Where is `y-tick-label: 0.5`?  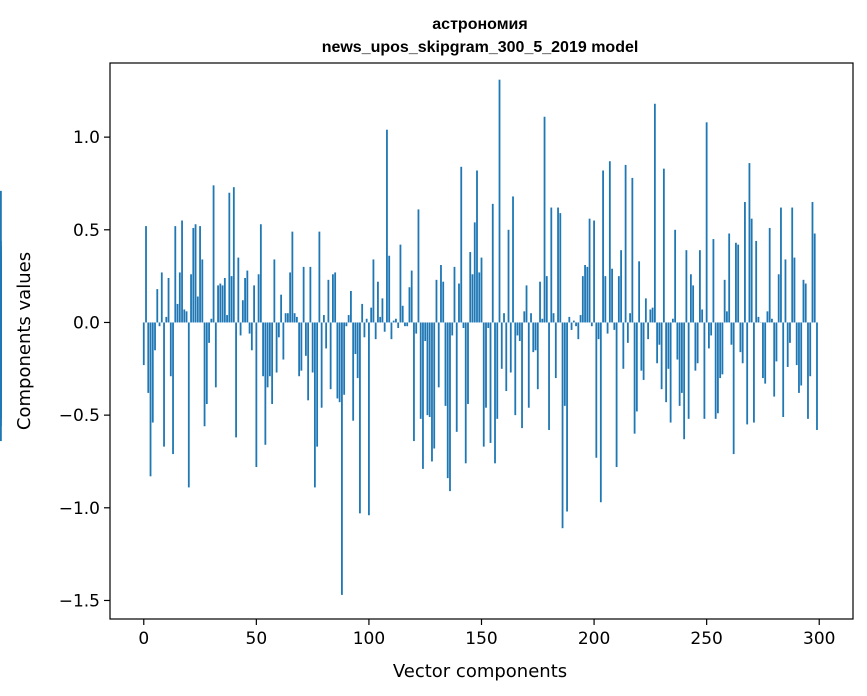 y-tick-label: 0.5 is located at coordinates (86, 231).